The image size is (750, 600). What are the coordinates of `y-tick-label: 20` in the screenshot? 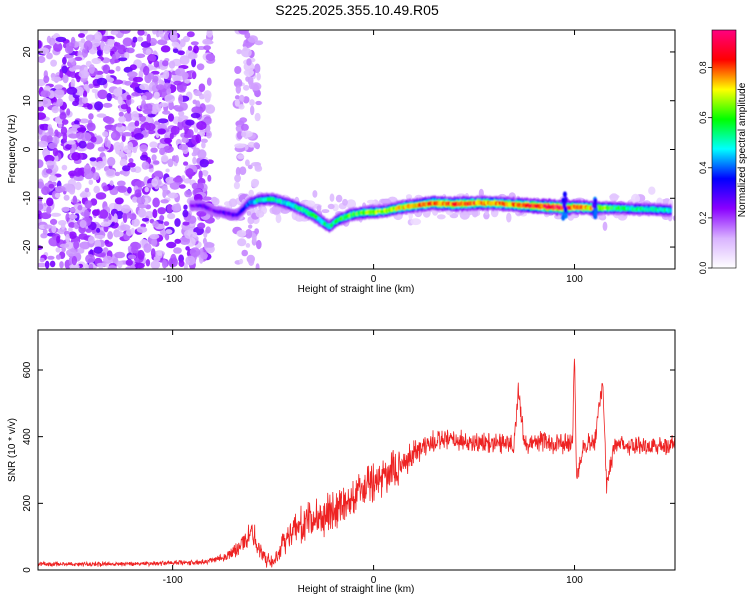 It's located at (27, 52).